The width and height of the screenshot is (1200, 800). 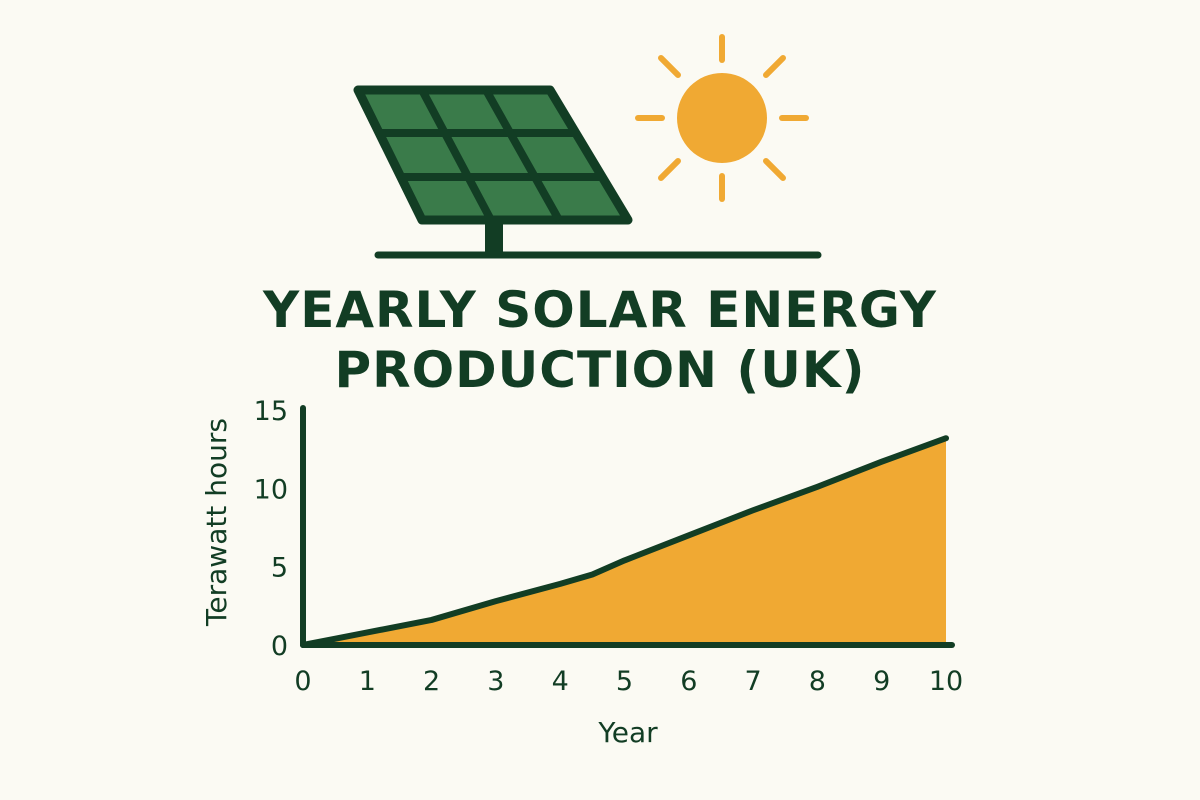 What do you see at coordinates (279, 646) in the screenshot?
I see `y-tick-label: 0` at bounding box center [279, 646].